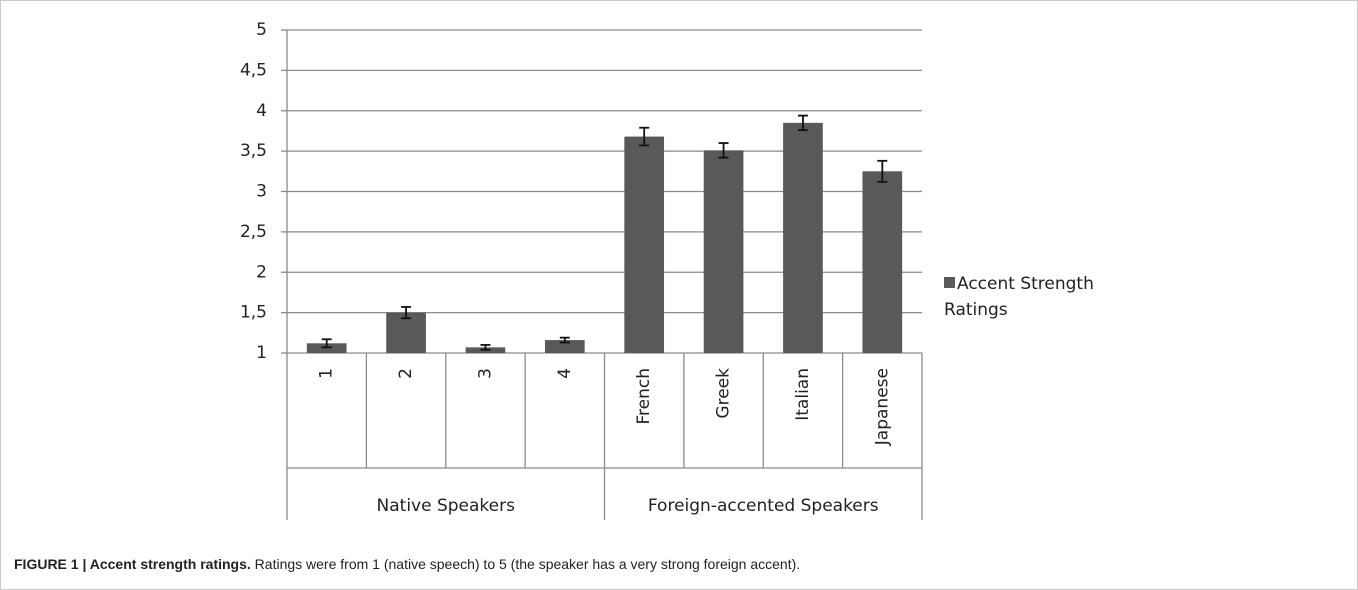 The width and height of the screenshot is (1358, 590). What do you see at coordinates (565, 373) in the screenshot?
I see `x-tick-label: 4` at bounding box center [565, 373].